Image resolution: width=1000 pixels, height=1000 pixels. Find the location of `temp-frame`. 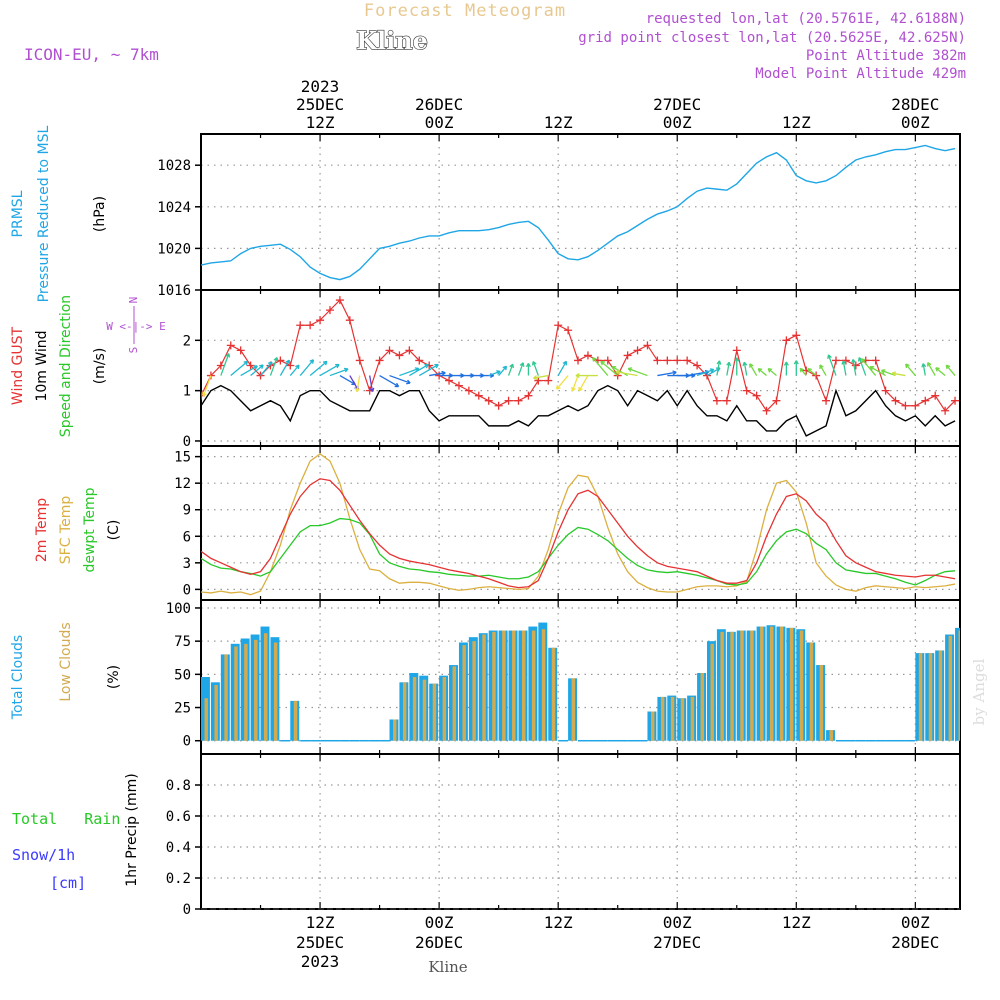

temp-frame is located at coordinates (580, 523).